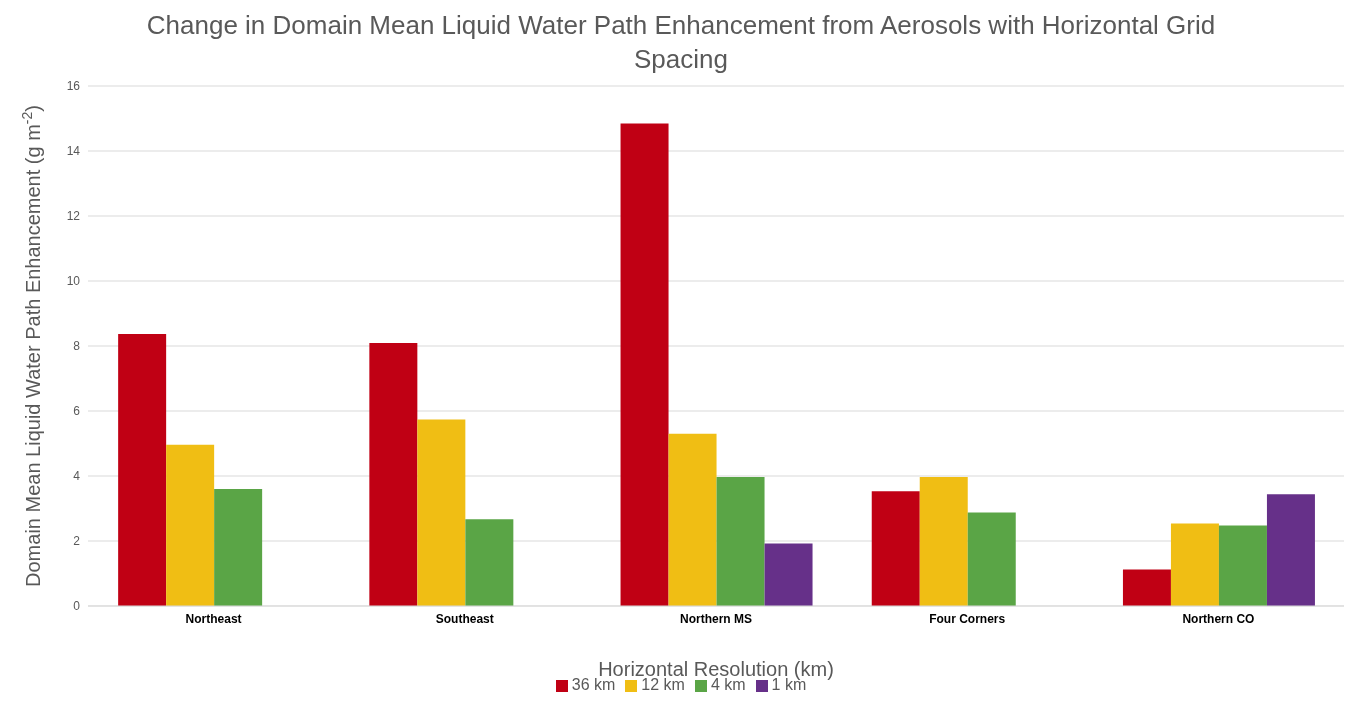 The width and height of the screenshot is (1362, 726). Describe the element at coordinates (77, 346) in the screenshot. I see `y-tick-label: 8` at that location.